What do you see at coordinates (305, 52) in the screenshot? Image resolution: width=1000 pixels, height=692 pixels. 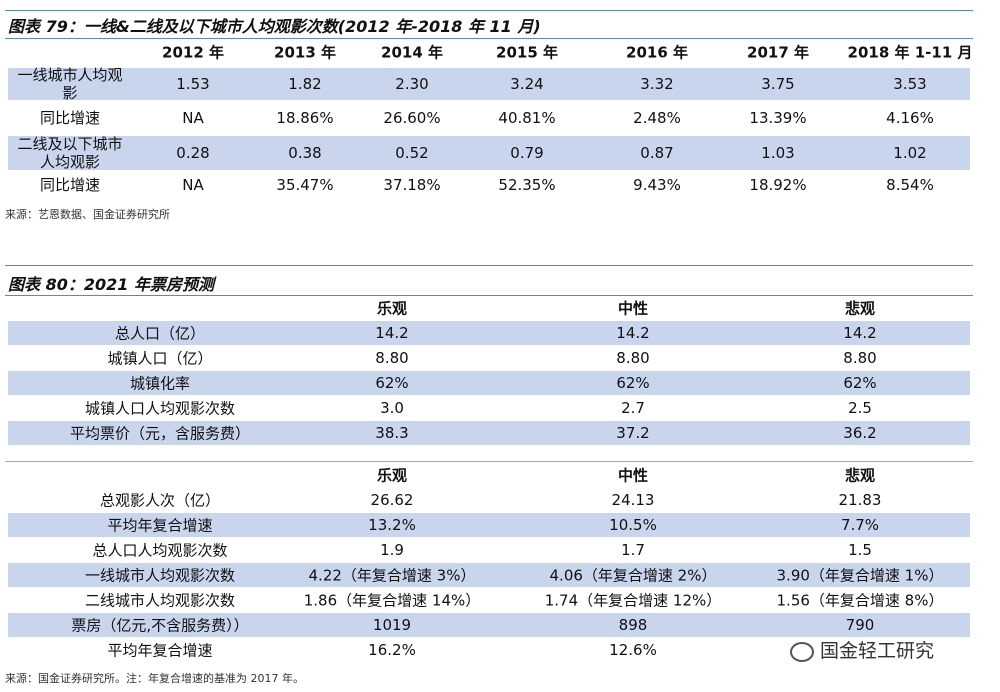 I see `column-header: 2013 年` at bounding box center [305, 52].